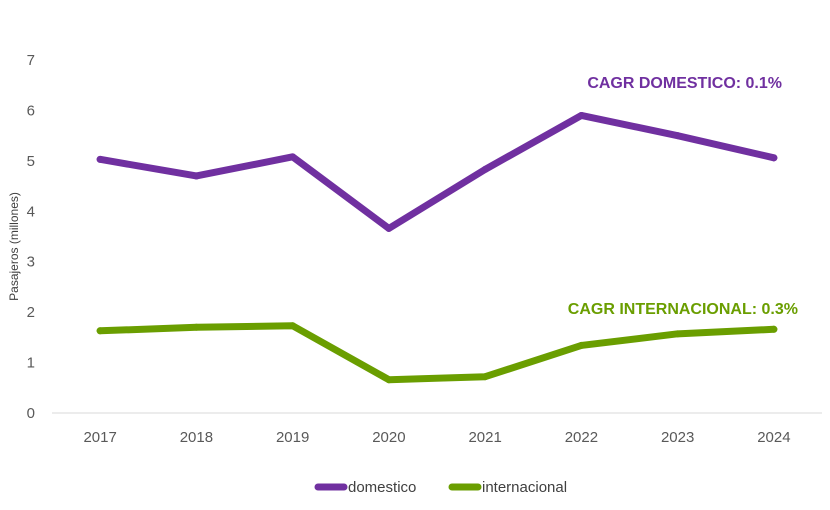 This screenshot has width=830, height=510. Describe the element at coordinates (581, 437) in the screenshot. I see `x-tick-label: 2022` at that location.